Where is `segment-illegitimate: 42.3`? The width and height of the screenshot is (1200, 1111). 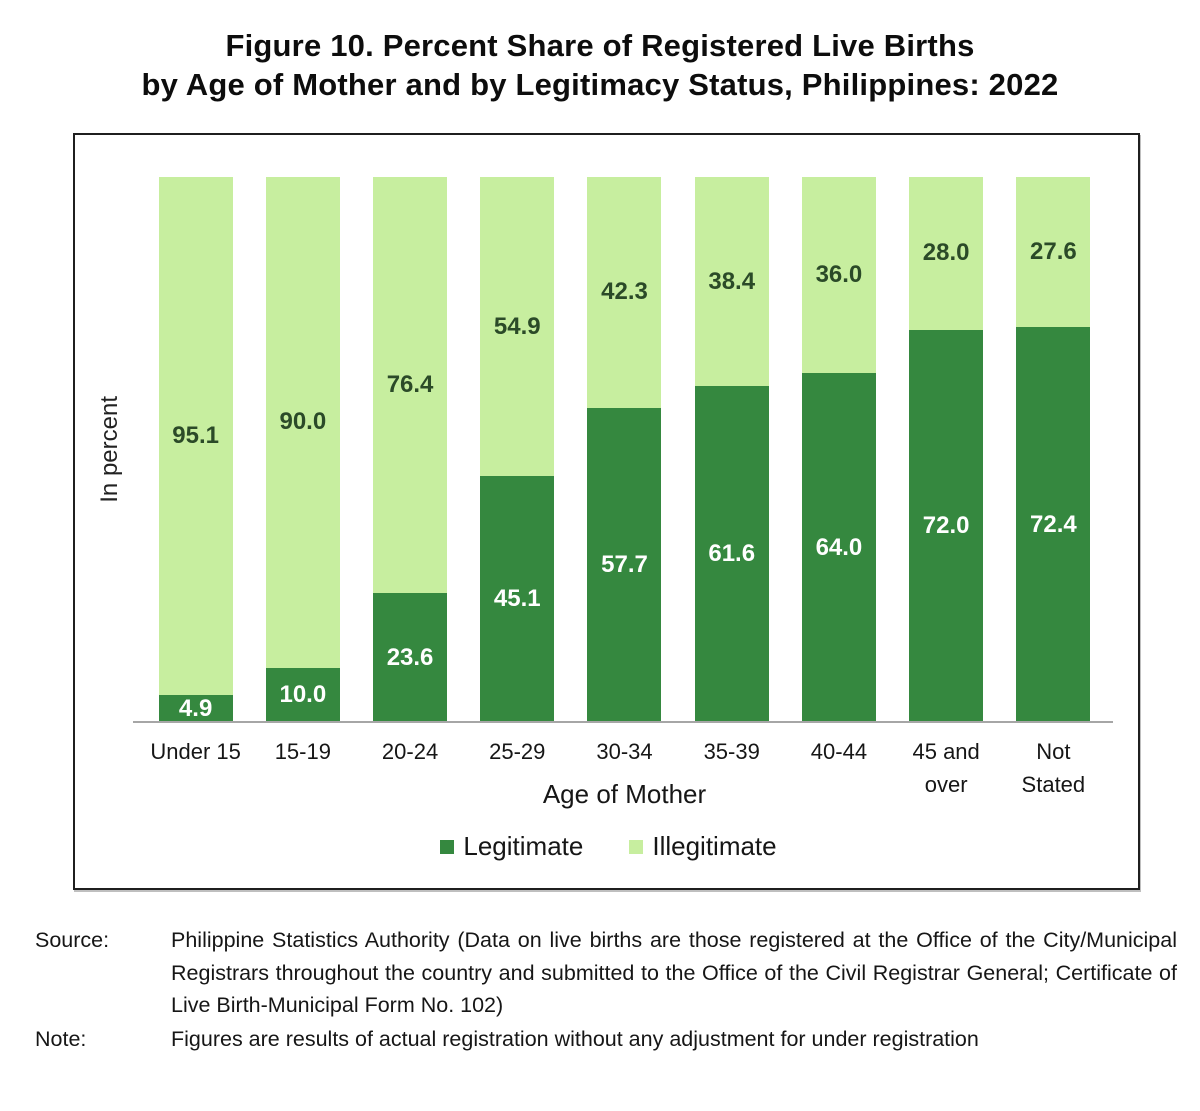
segment-illegitimate: 42.3 is located at coordinates (624, 292).